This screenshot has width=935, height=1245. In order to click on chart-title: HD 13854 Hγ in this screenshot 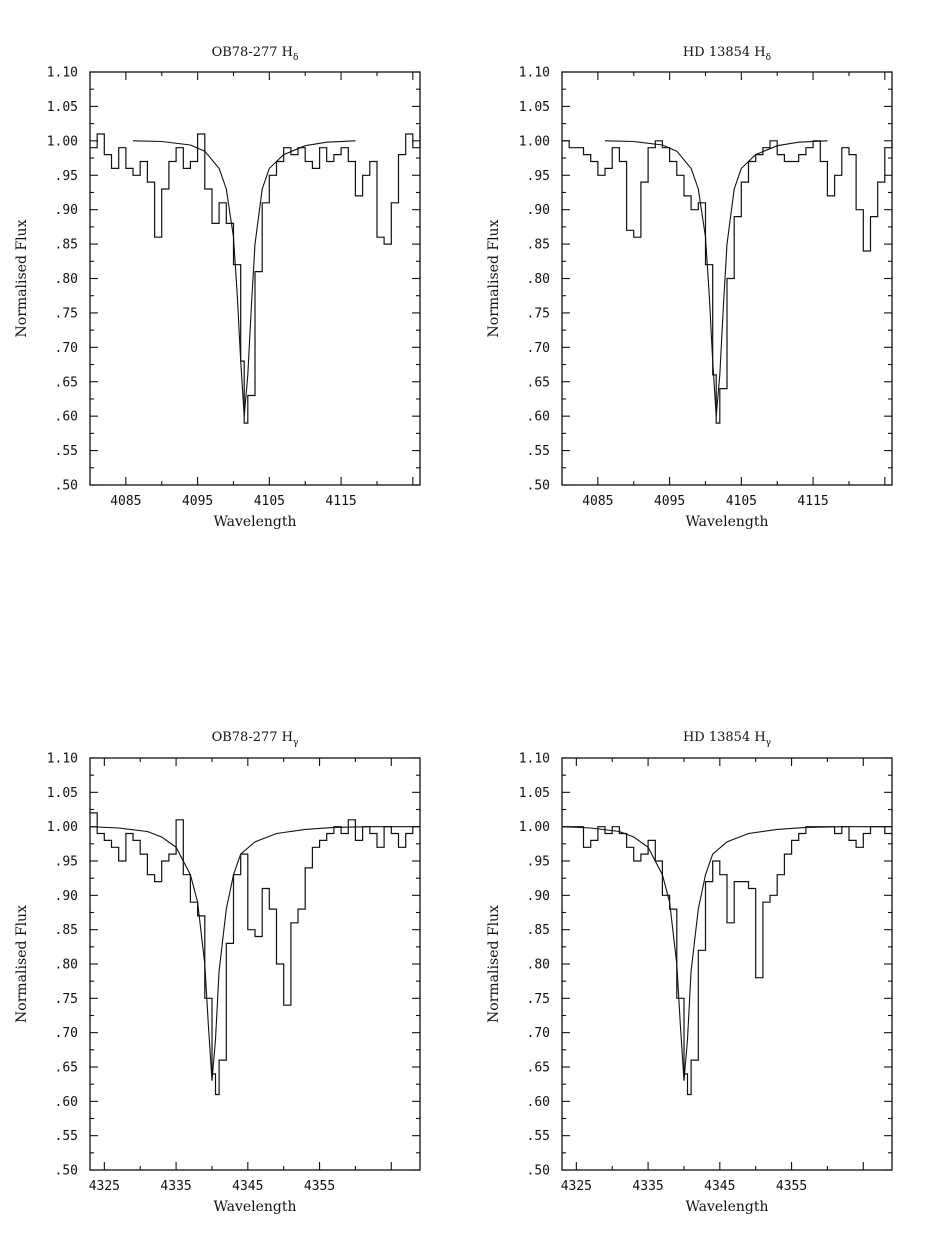, I will do `click(727, 739)`.